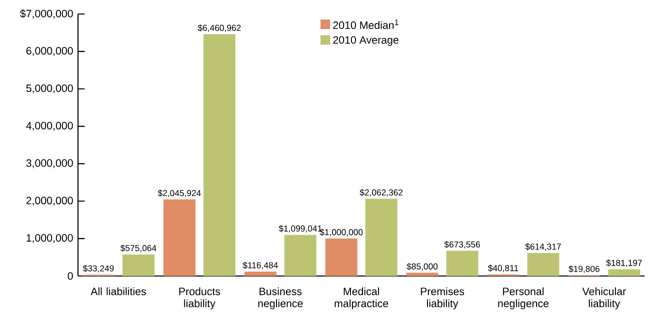 The height and width of the screenshot is (313, 650). Describe the element at coordinates (462, 245) in the screenshot. I see `data-label: $673,556` at that location.